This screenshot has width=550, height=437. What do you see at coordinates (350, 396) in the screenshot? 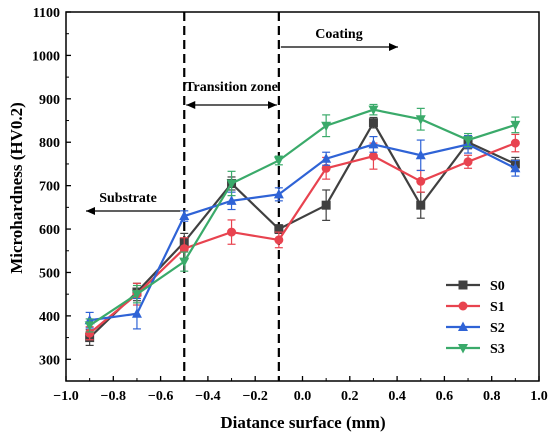
I see `x-tick-label: 0.2` at bounding box center [350, 396].